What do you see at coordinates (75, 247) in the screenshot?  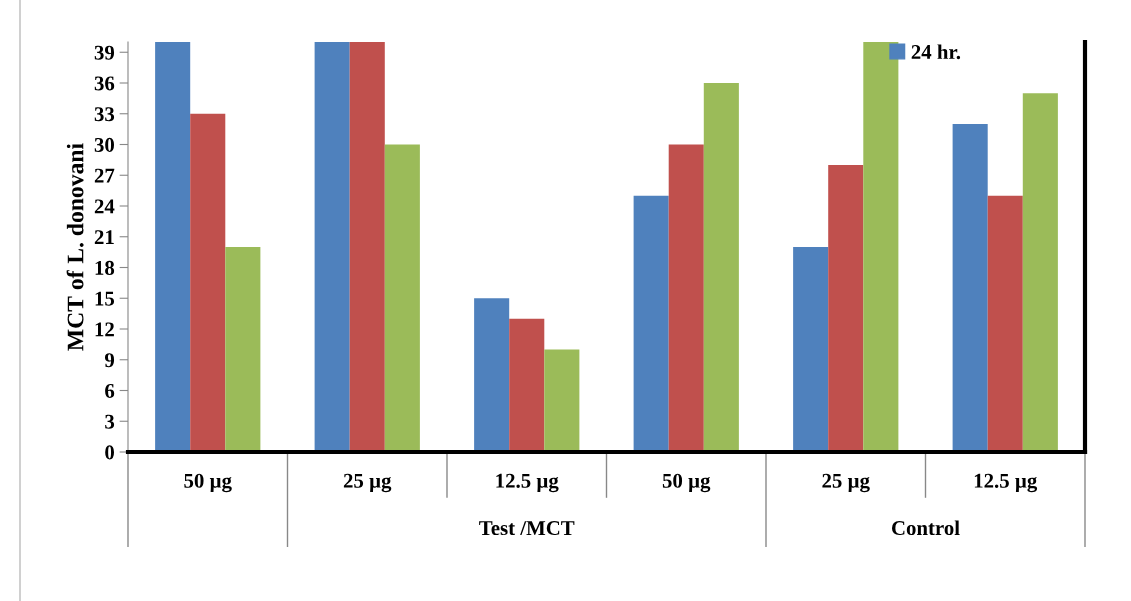 I see `y-axis-title: MCT of L. donovani` at bounding box center [75, 247].